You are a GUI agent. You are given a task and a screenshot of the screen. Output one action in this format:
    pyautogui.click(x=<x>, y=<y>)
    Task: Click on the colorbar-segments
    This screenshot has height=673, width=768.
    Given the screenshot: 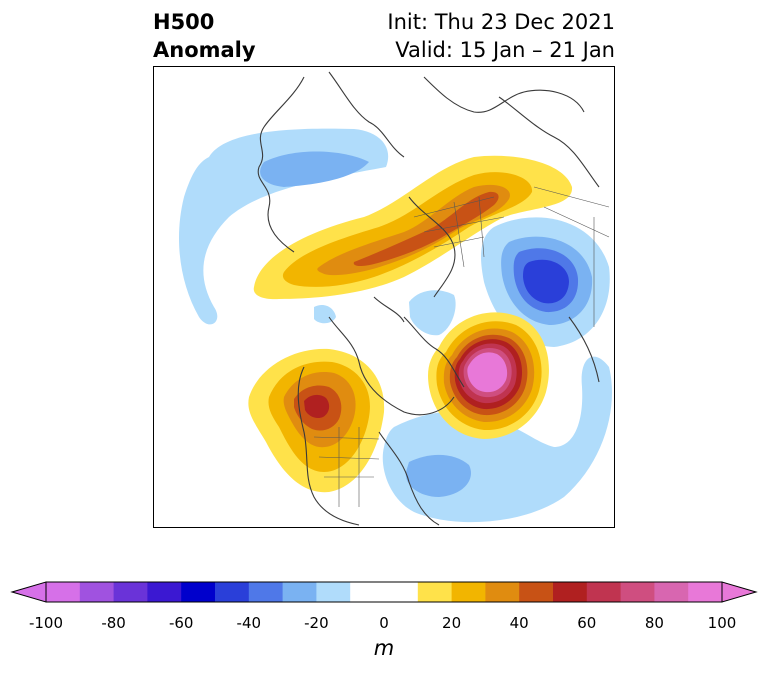 What is the action you would take?
    pyautogui.click(x=384, y=592)
    